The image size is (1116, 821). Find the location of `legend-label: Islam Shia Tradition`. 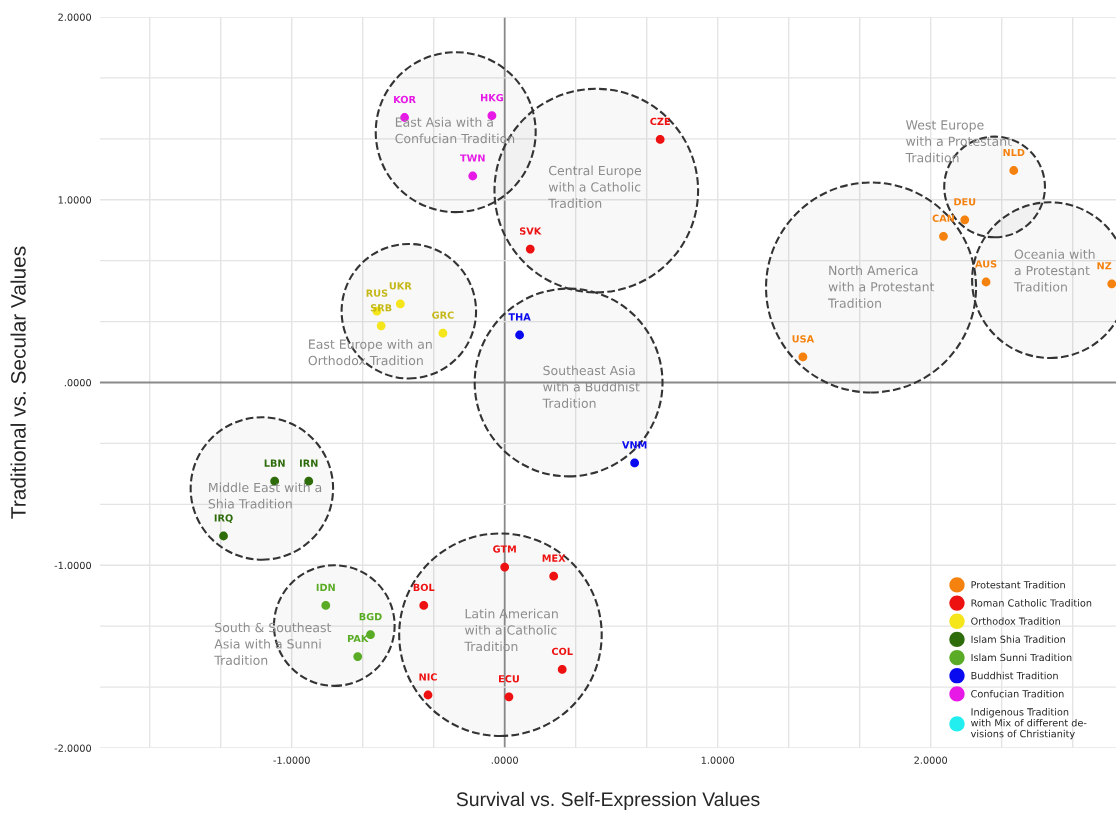

legend-label: Islam Shia Tradition is located at coordinates (1018, 639).